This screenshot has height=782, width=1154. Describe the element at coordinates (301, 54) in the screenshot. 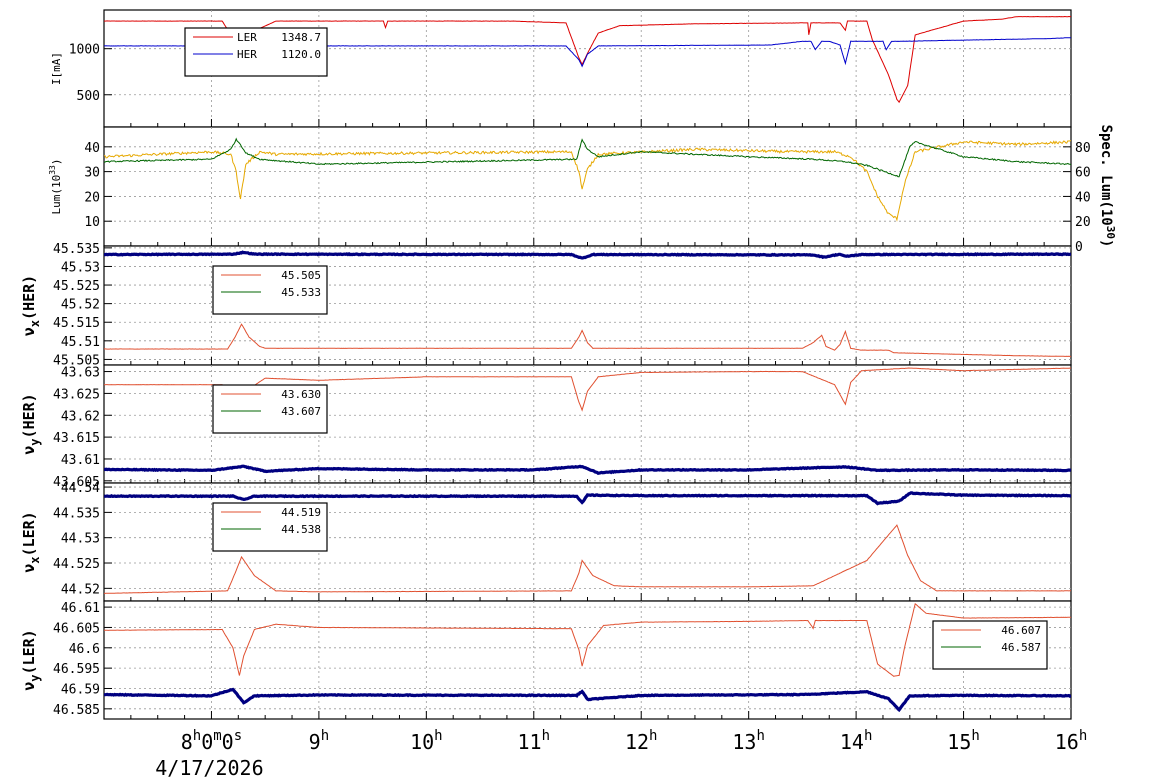

I see `legend-value: 1120.0` at that location.